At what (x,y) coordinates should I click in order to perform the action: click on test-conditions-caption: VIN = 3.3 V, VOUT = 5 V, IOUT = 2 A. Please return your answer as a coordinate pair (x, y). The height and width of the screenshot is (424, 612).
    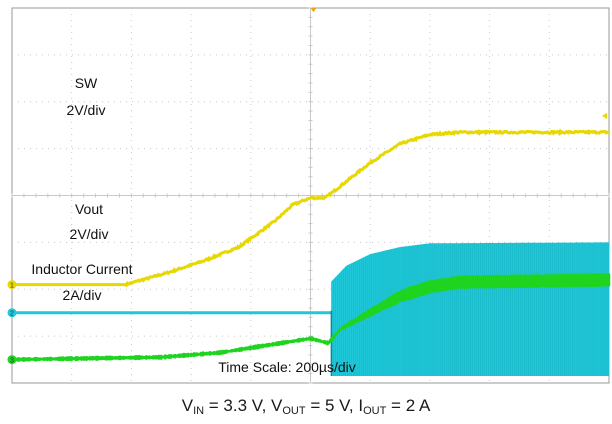
    Looking at the image, I should click on (306, 406).